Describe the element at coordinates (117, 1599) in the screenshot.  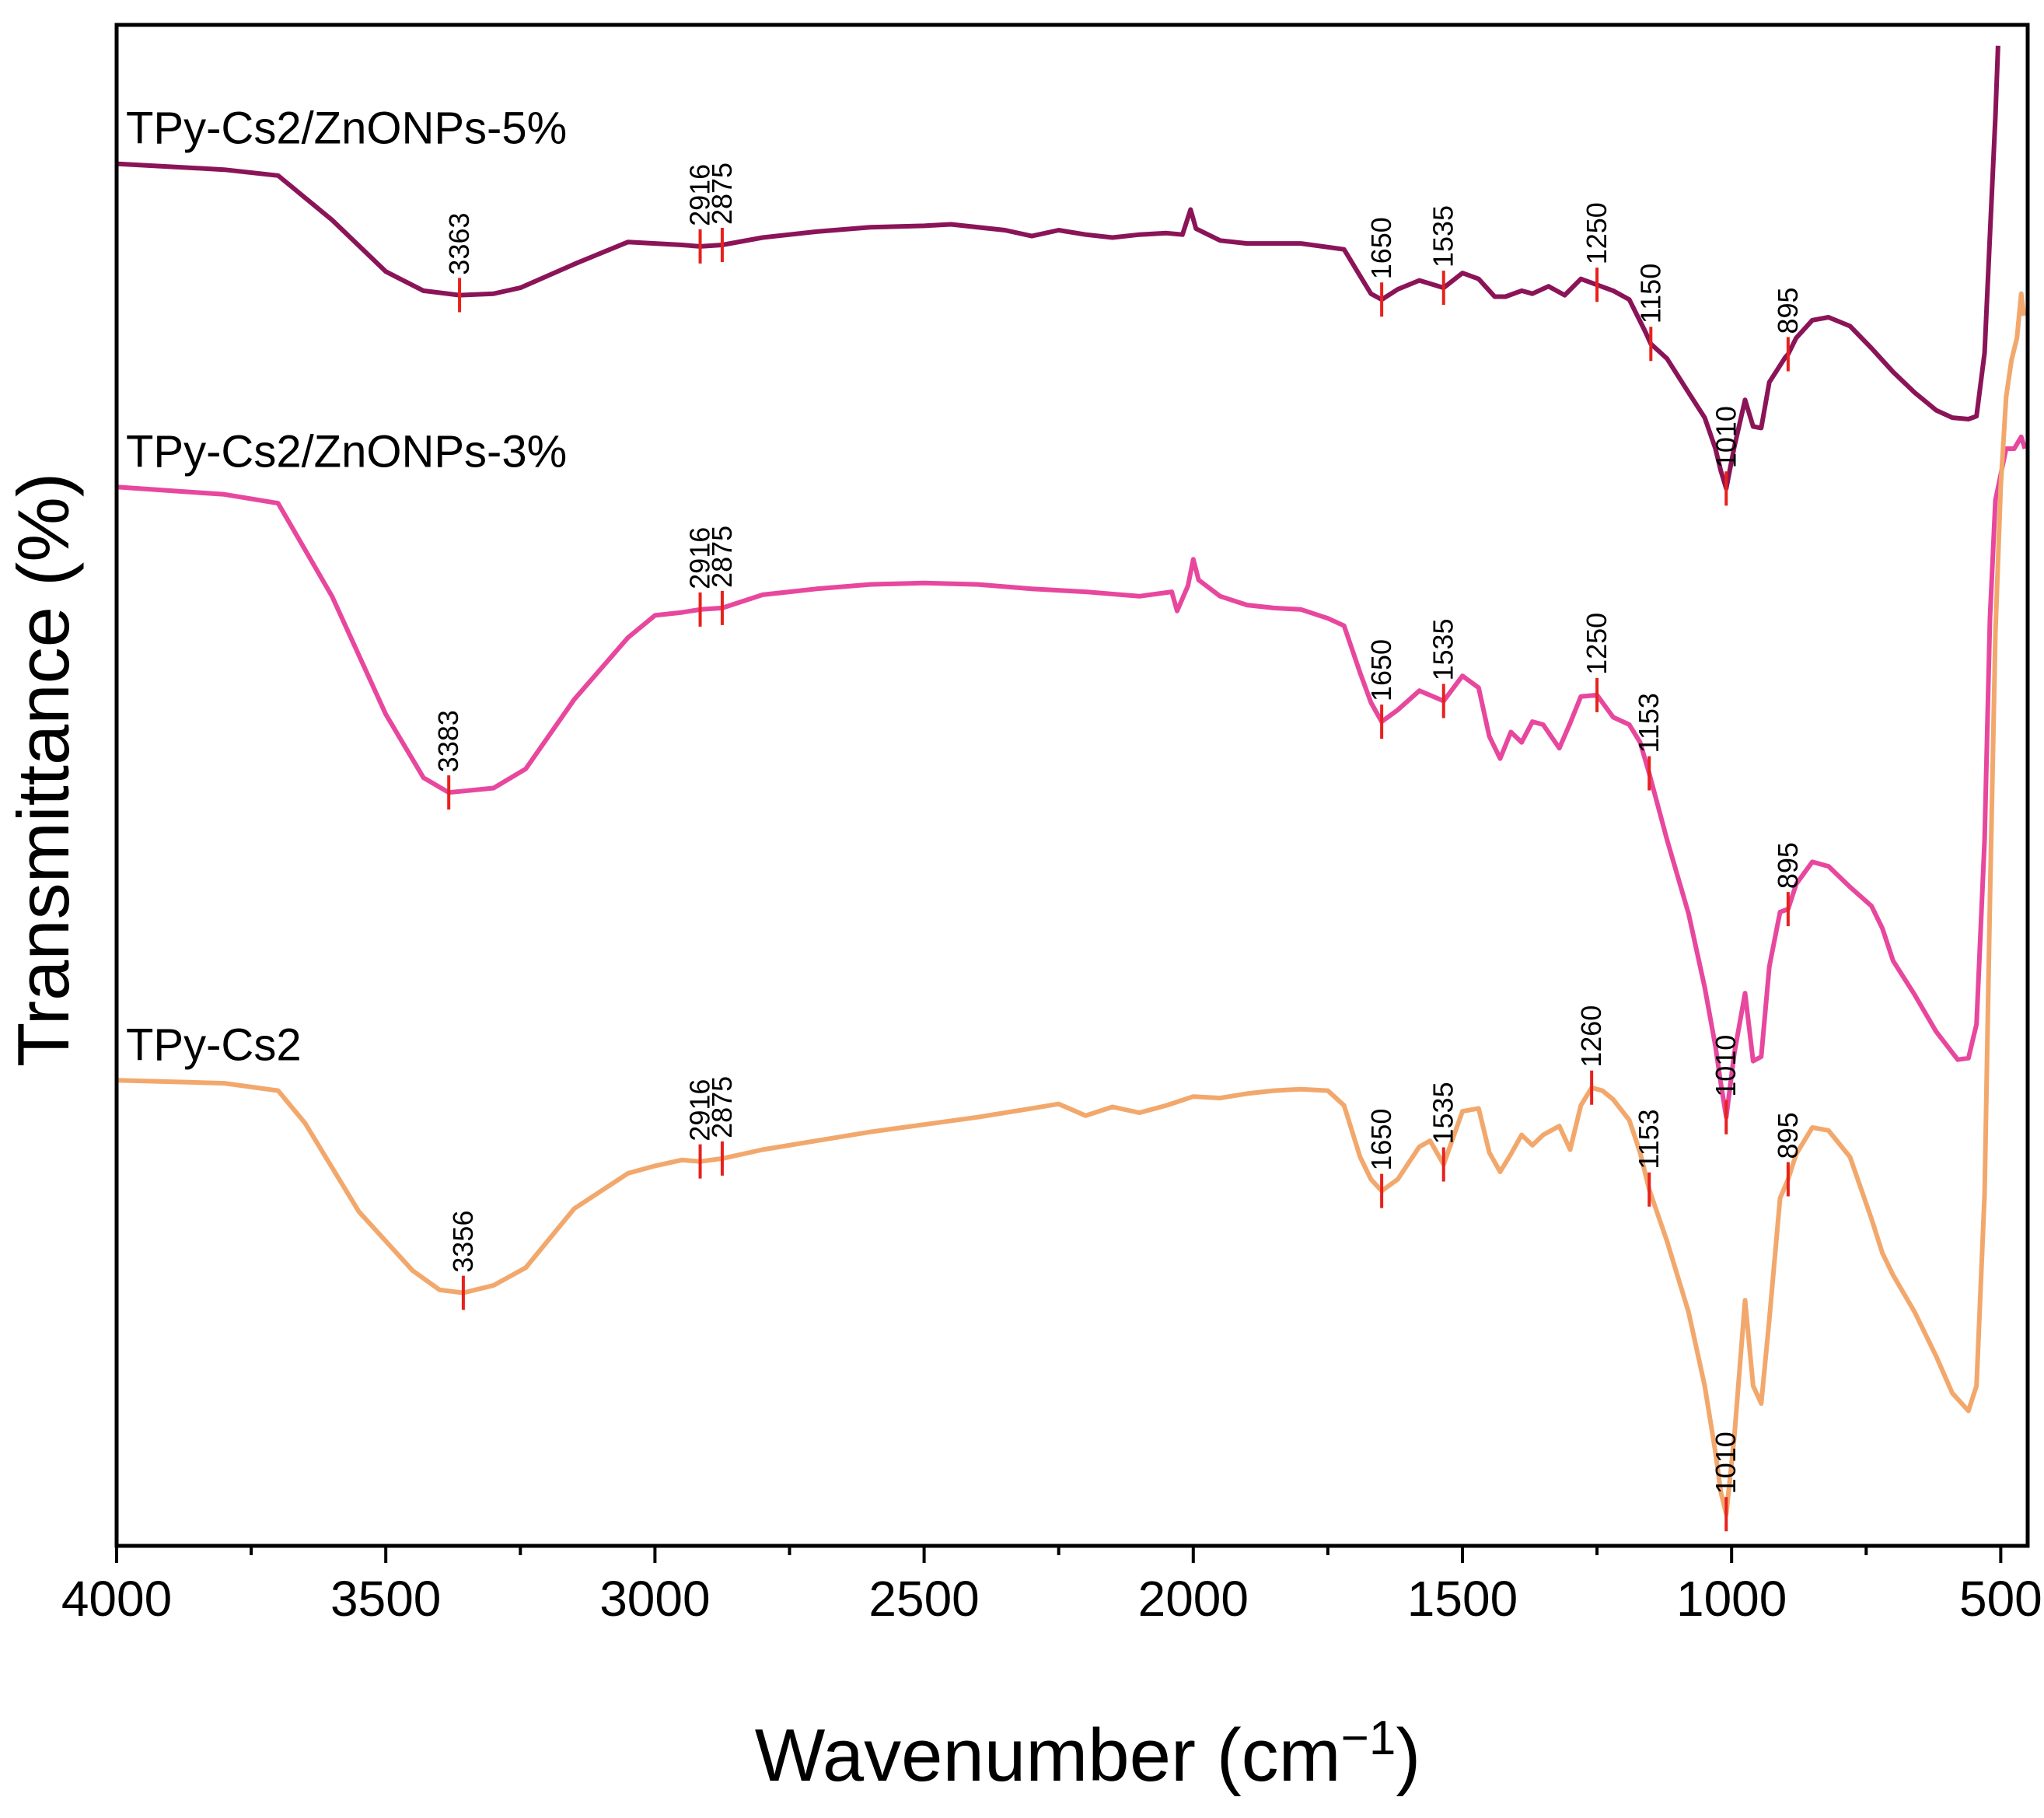
I see `x-tick-label: 4000` at that location.